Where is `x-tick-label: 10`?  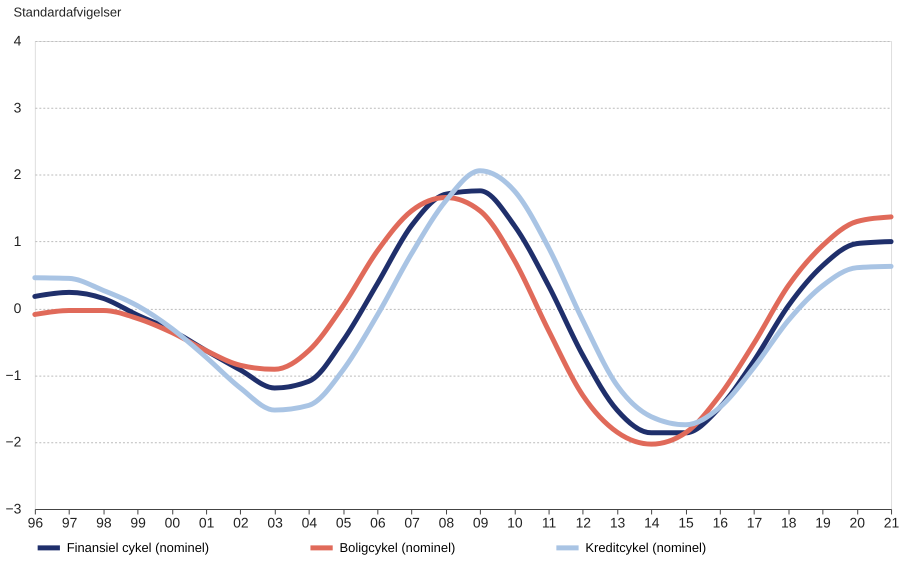
x-tick-label: 10 is located at coordinates (515, 522).